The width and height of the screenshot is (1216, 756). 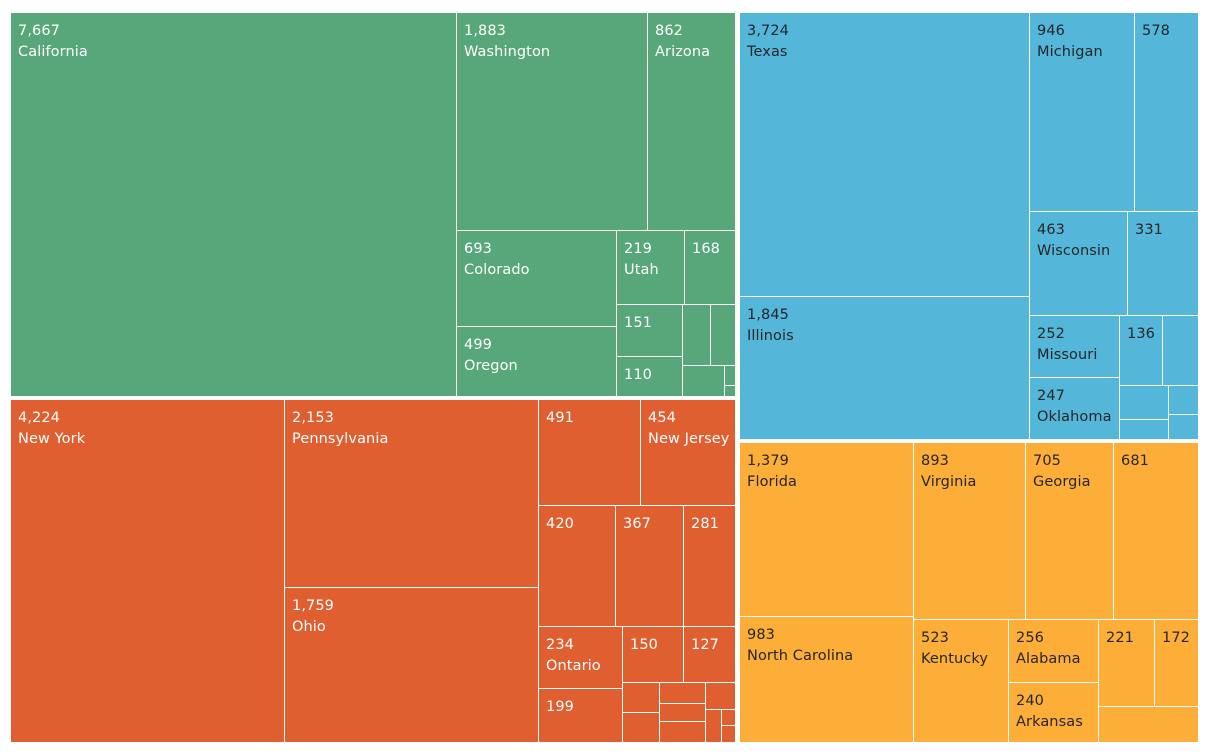 What do you see at coordinates (709, 566) in the screenshot?
I see `treemap-tile-east-281: 281` at bounding box center [709, 566].